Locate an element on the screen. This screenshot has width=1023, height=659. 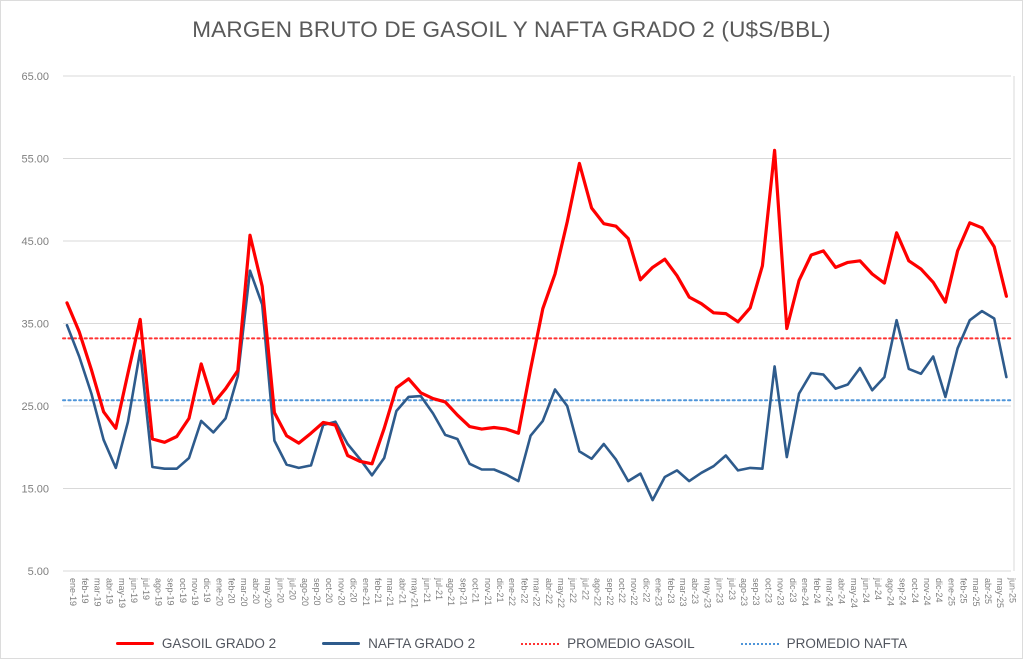
x-axis-tick-label: ago-21 is located at coordinates (451, 592).